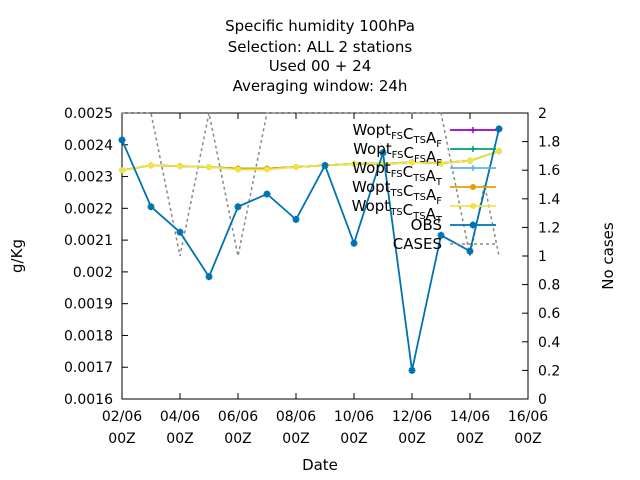  Describe the element at coordinates (88, 209) in the screenshot. I see `y-tick-label: 0.0022` at that location.